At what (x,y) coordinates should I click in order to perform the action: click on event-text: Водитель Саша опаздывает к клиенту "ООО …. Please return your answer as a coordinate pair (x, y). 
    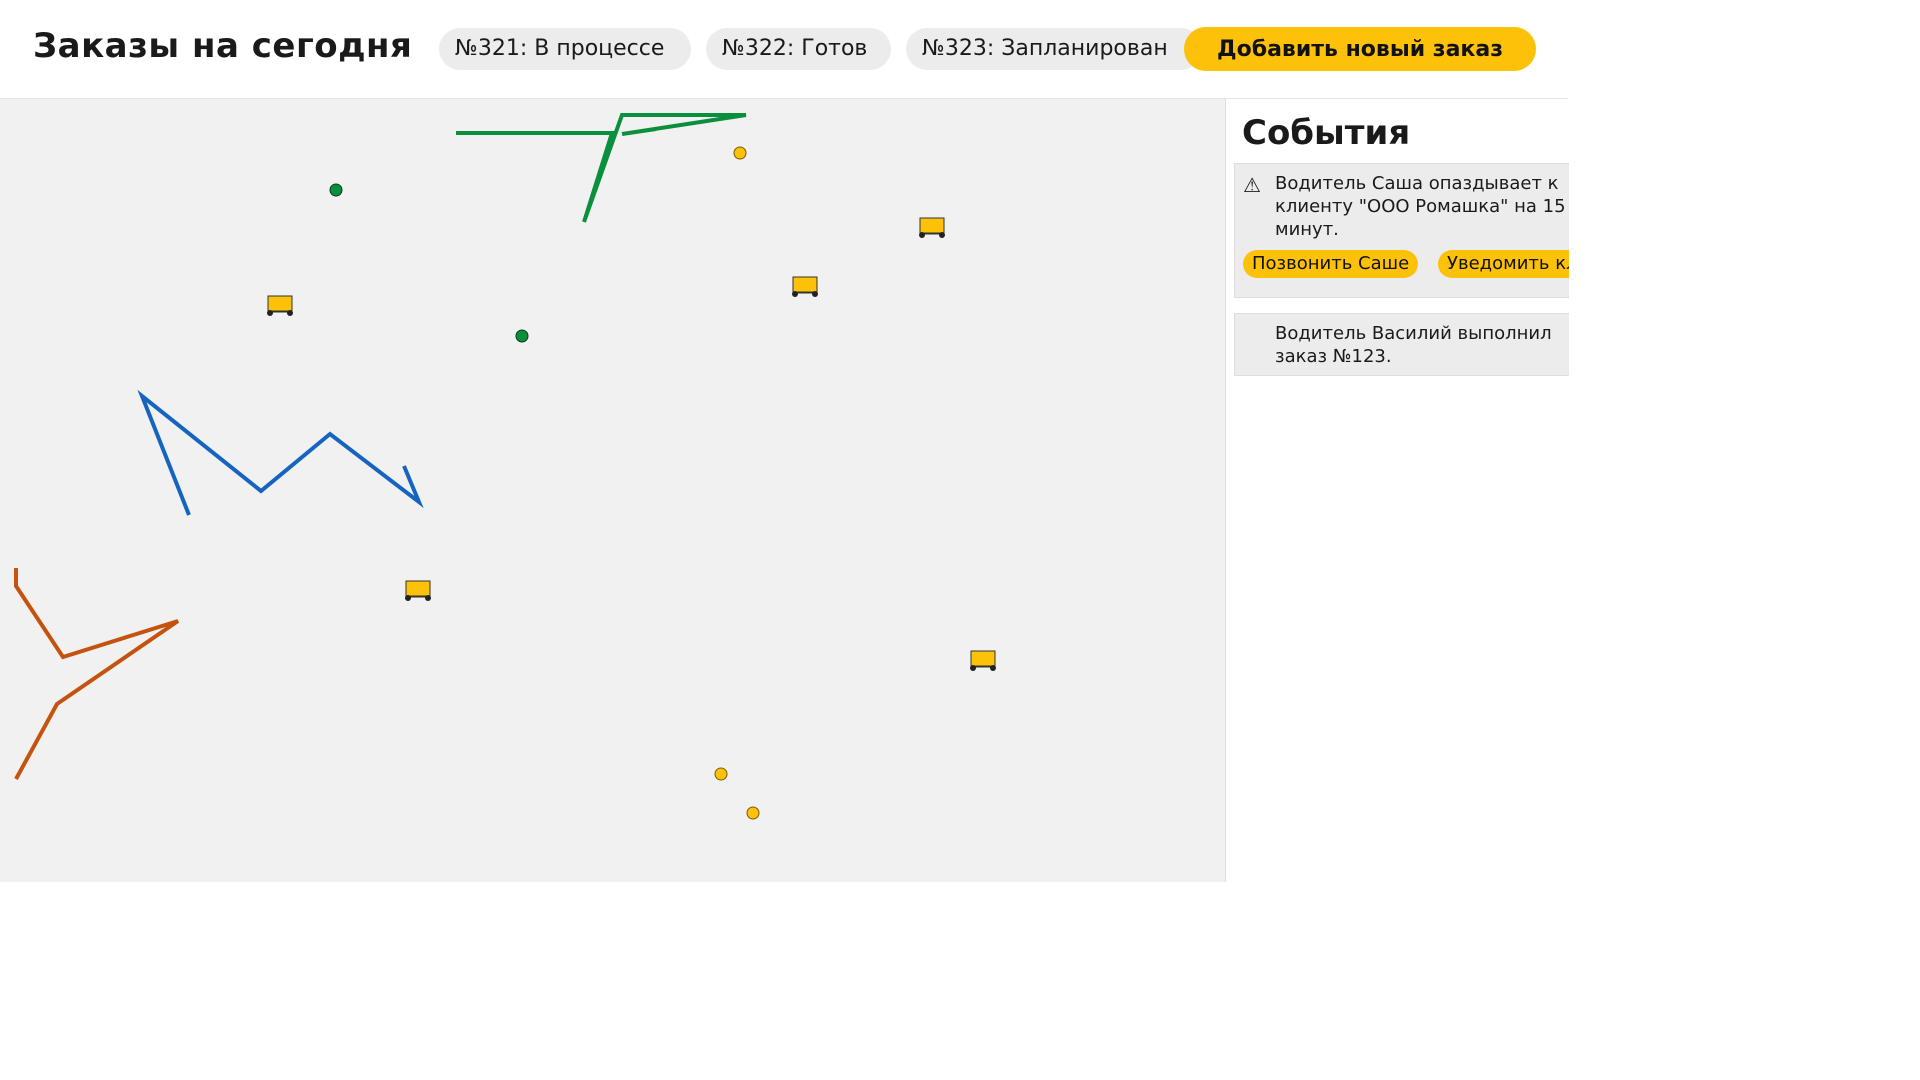
    Looking at the image, I should click on (1420, 206).